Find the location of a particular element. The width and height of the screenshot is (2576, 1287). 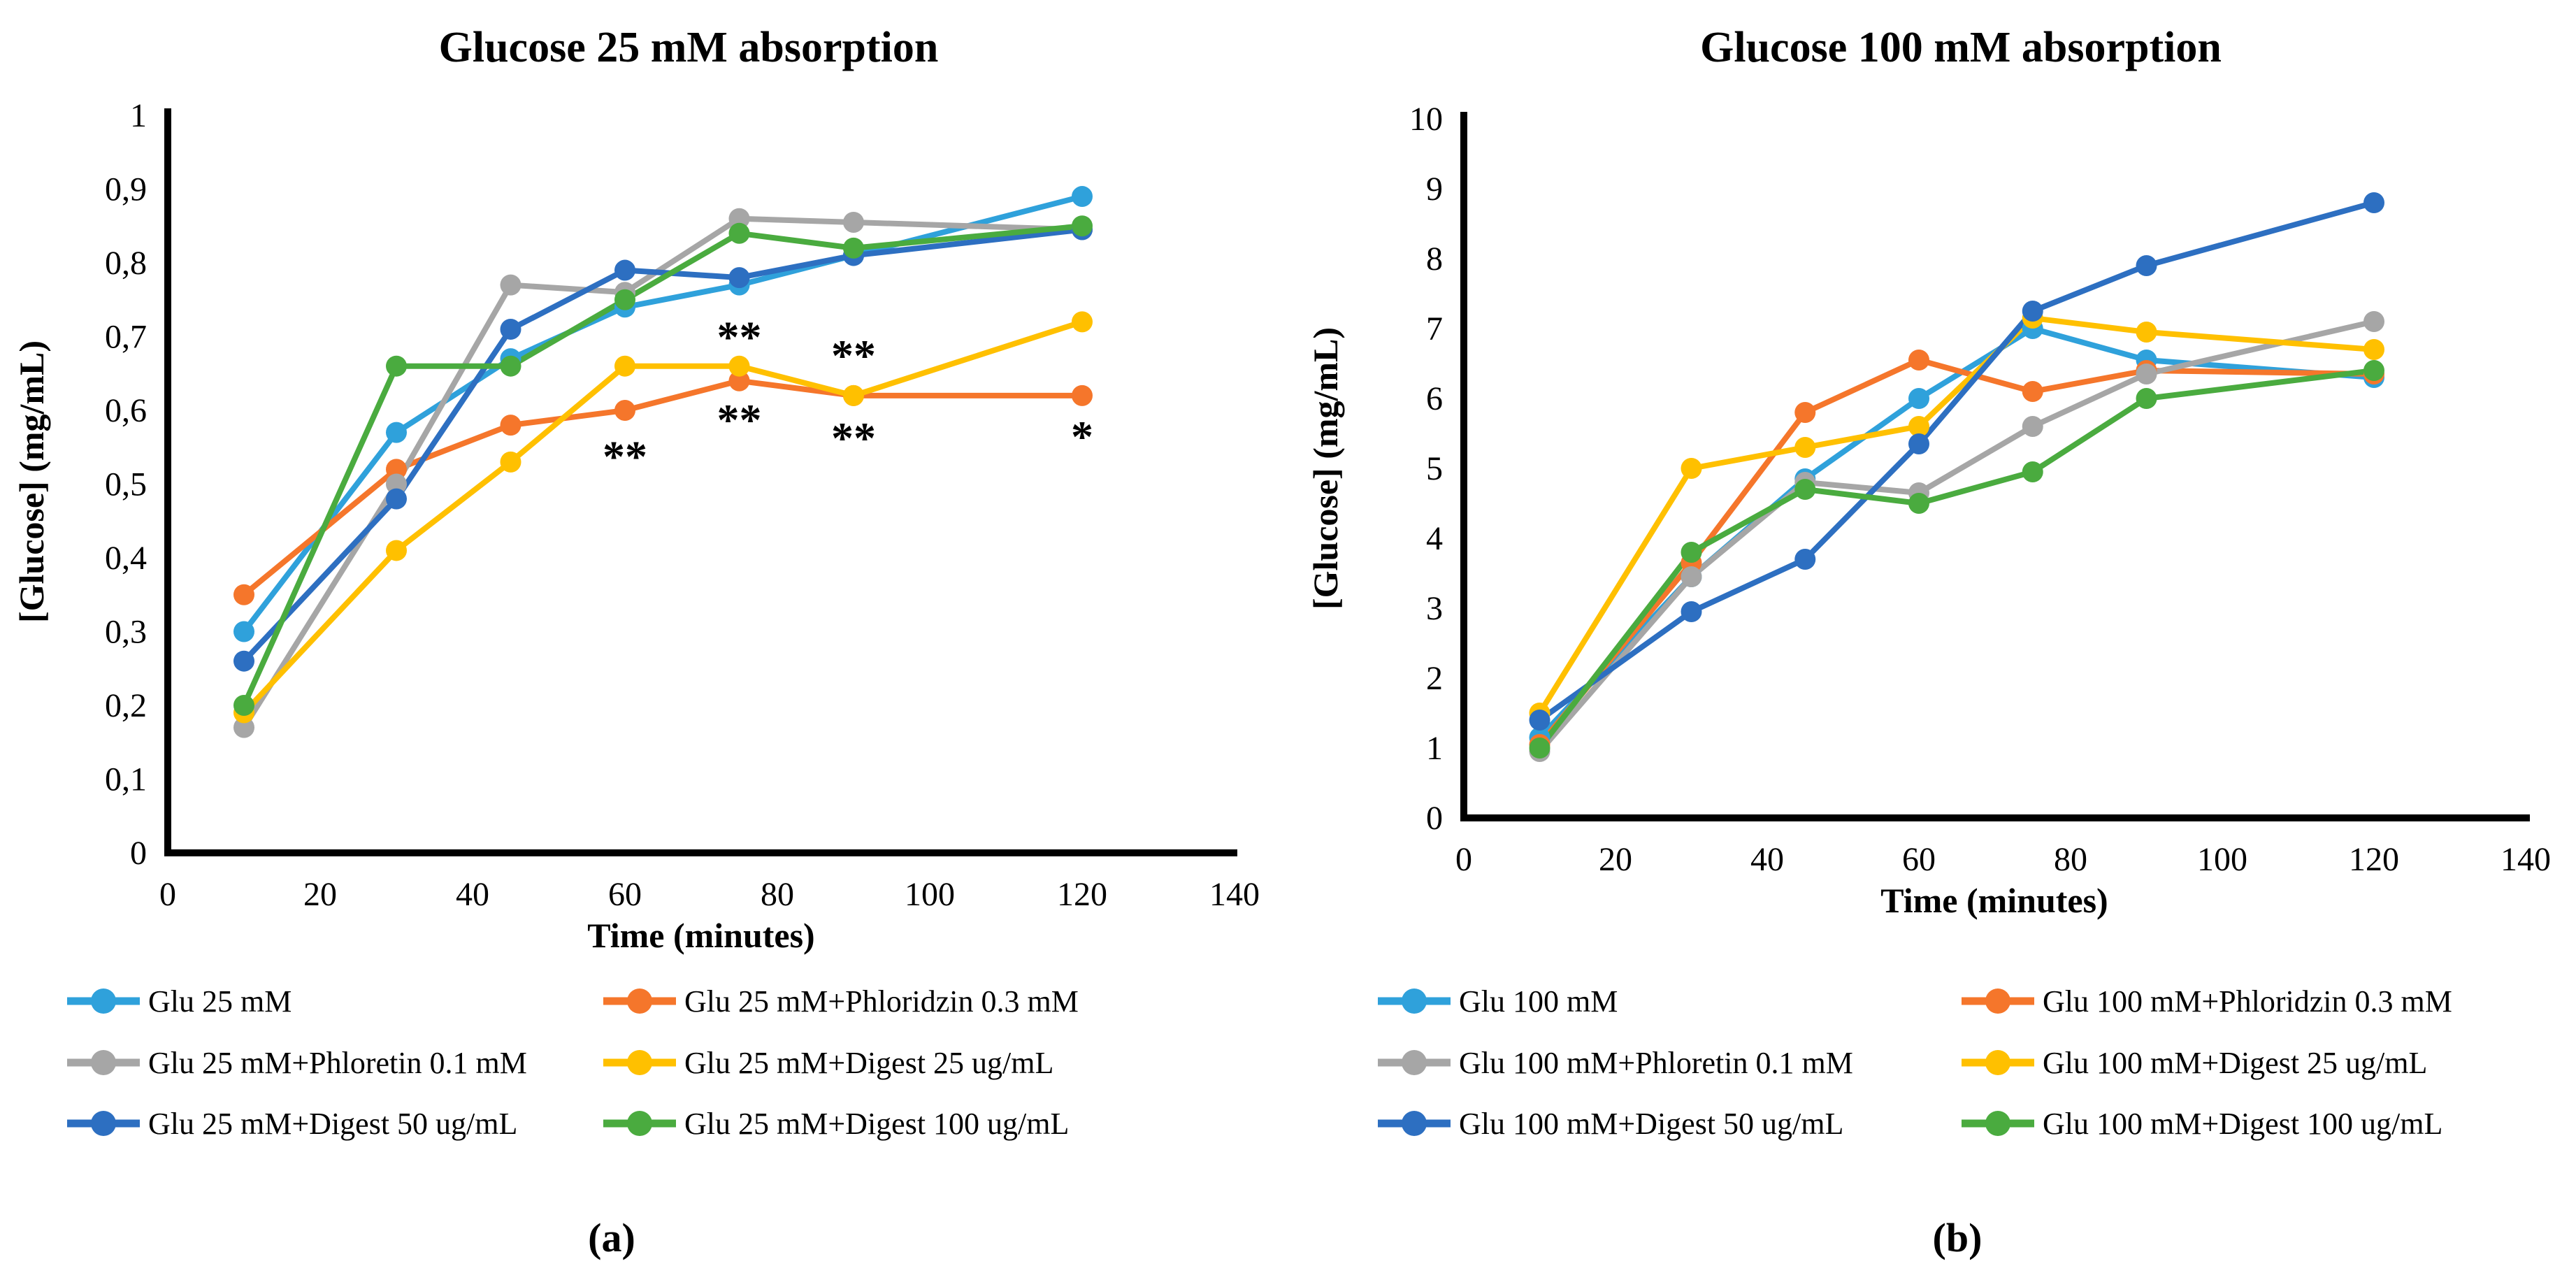

y-tick-label: 0,9 is located at coordinates (126, 189).